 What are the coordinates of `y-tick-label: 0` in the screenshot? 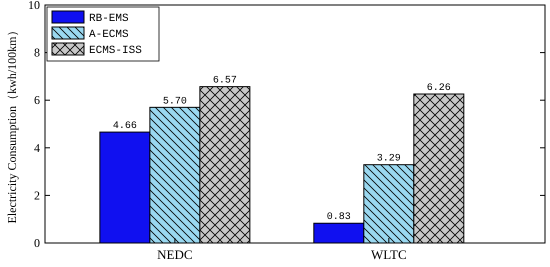 It's located at (37, 243).